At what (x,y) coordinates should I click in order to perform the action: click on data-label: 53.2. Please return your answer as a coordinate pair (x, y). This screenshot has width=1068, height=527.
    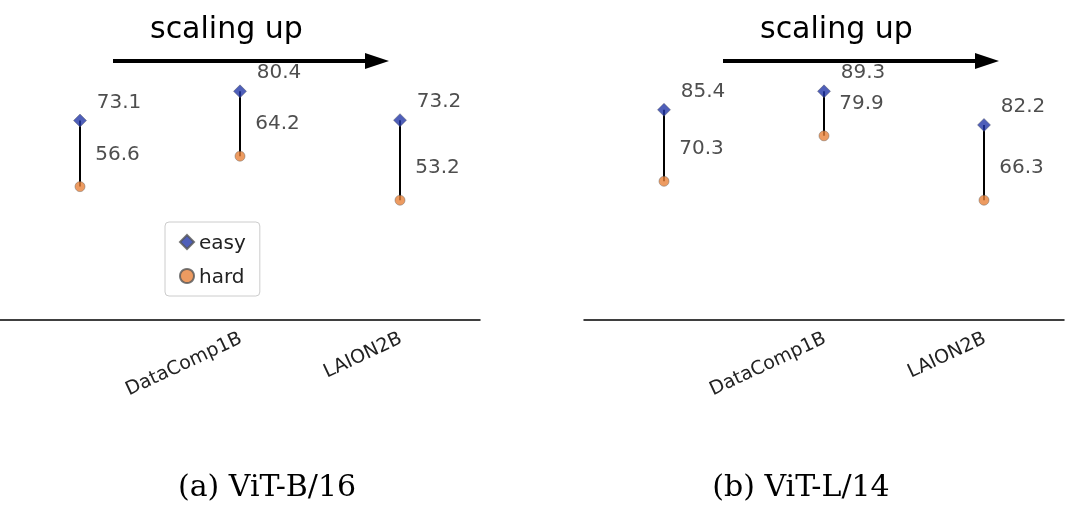
    Looking at the image, I should click on (437, 166).